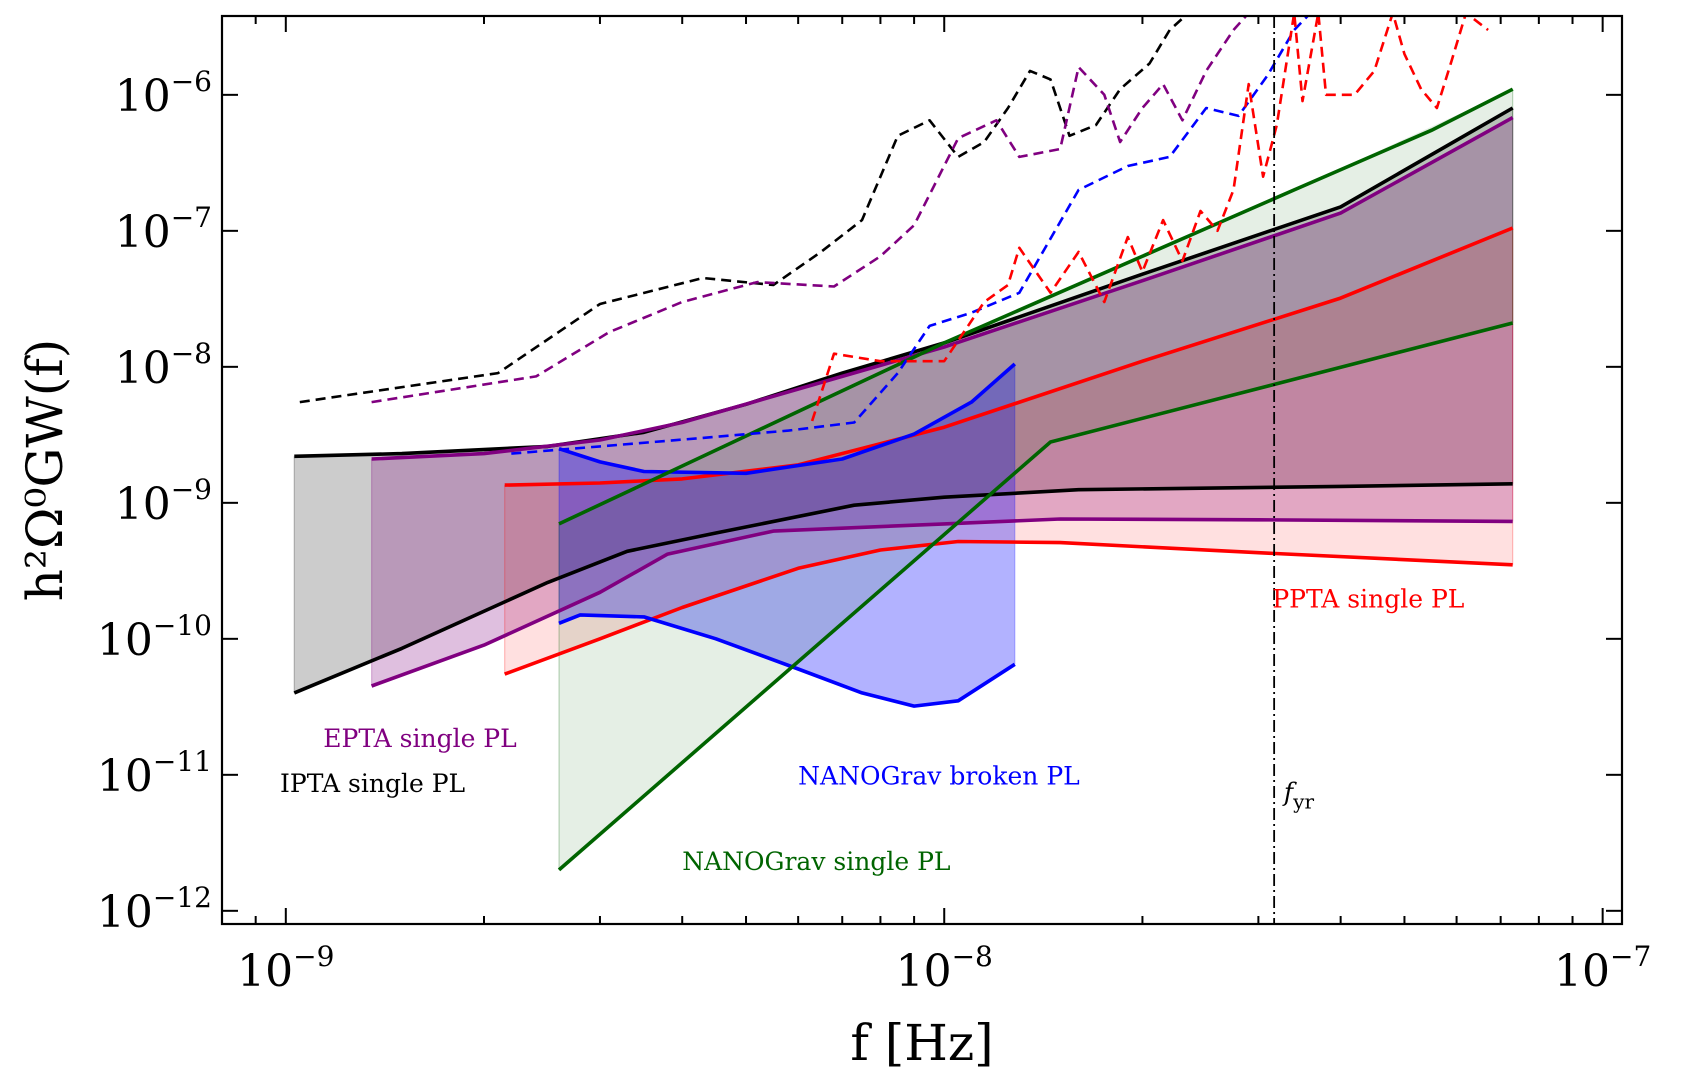 Image resolution: width=1684 pixels, height=1078 pixels. I want to click on annotation-ppta-single-pl: PPTA single PL, so click(1368, 598).